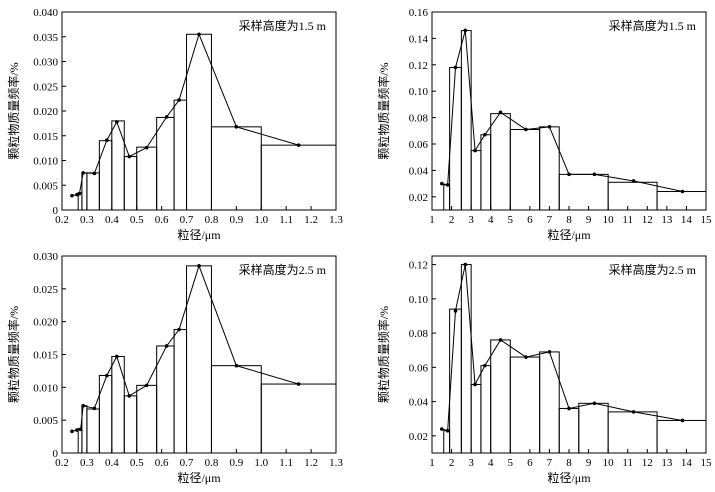 The height and width of the screenshot is (492, 715). What do you see at coordinates (511, 463) in the screenshot?
I see `x-tick-label: 5` at bounding box center [511, 463].